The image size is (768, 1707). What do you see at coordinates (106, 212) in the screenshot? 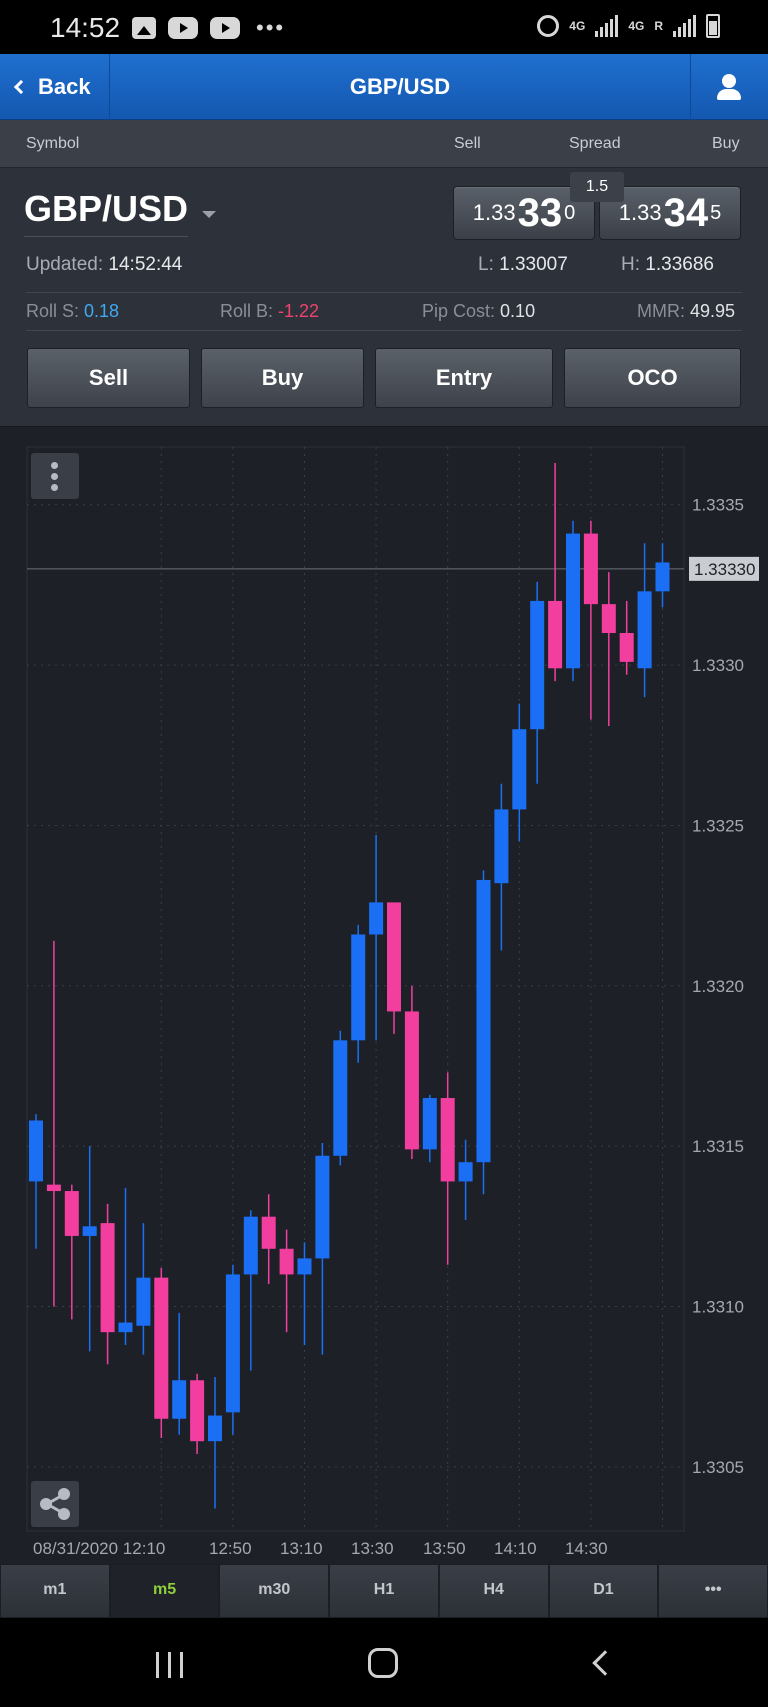
I see `symbol-selector: GBP/USD` at bounding box center [106, 212].